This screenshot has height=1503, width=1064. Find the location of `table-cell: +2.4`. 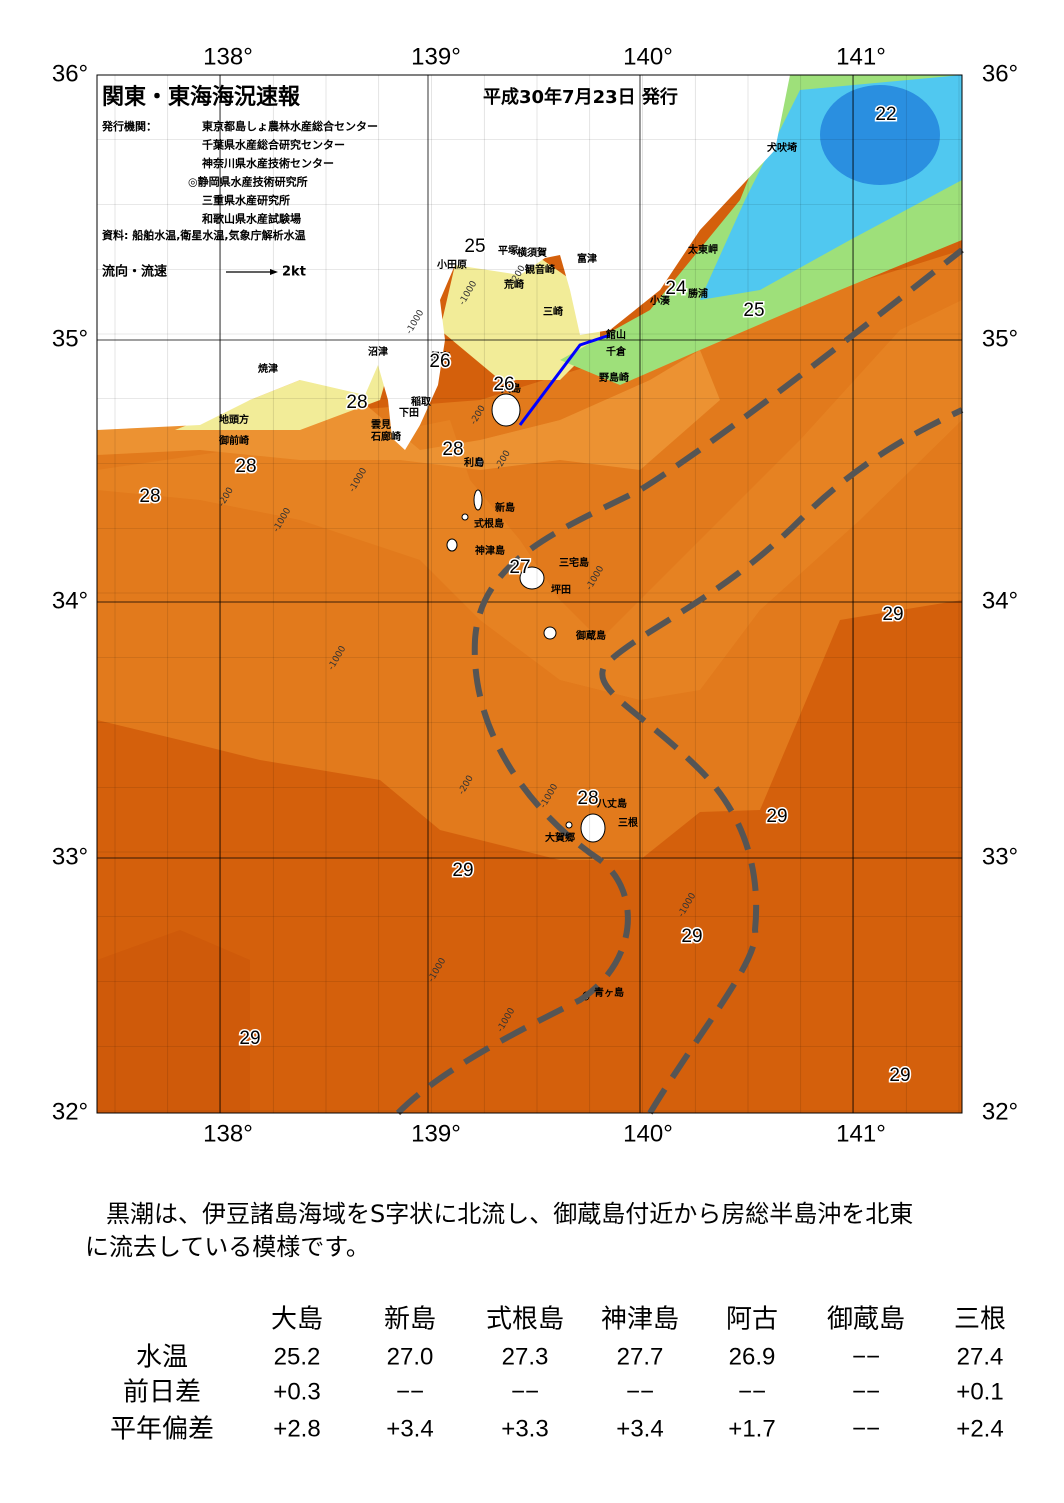

table-cell: +2.4 is located at coordinates (979, 1428).